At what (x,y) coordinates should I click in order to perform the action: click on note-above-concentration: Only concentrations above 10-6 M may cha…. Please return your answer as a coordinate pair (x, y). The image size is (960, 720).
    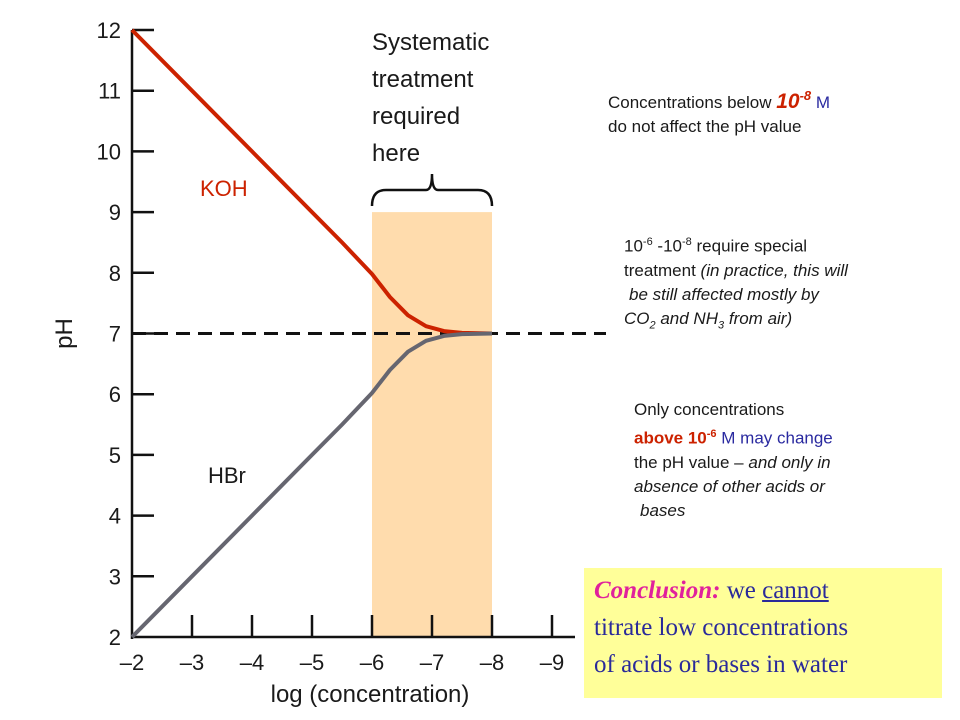
    Looking at the image, I should click on (789, 460).